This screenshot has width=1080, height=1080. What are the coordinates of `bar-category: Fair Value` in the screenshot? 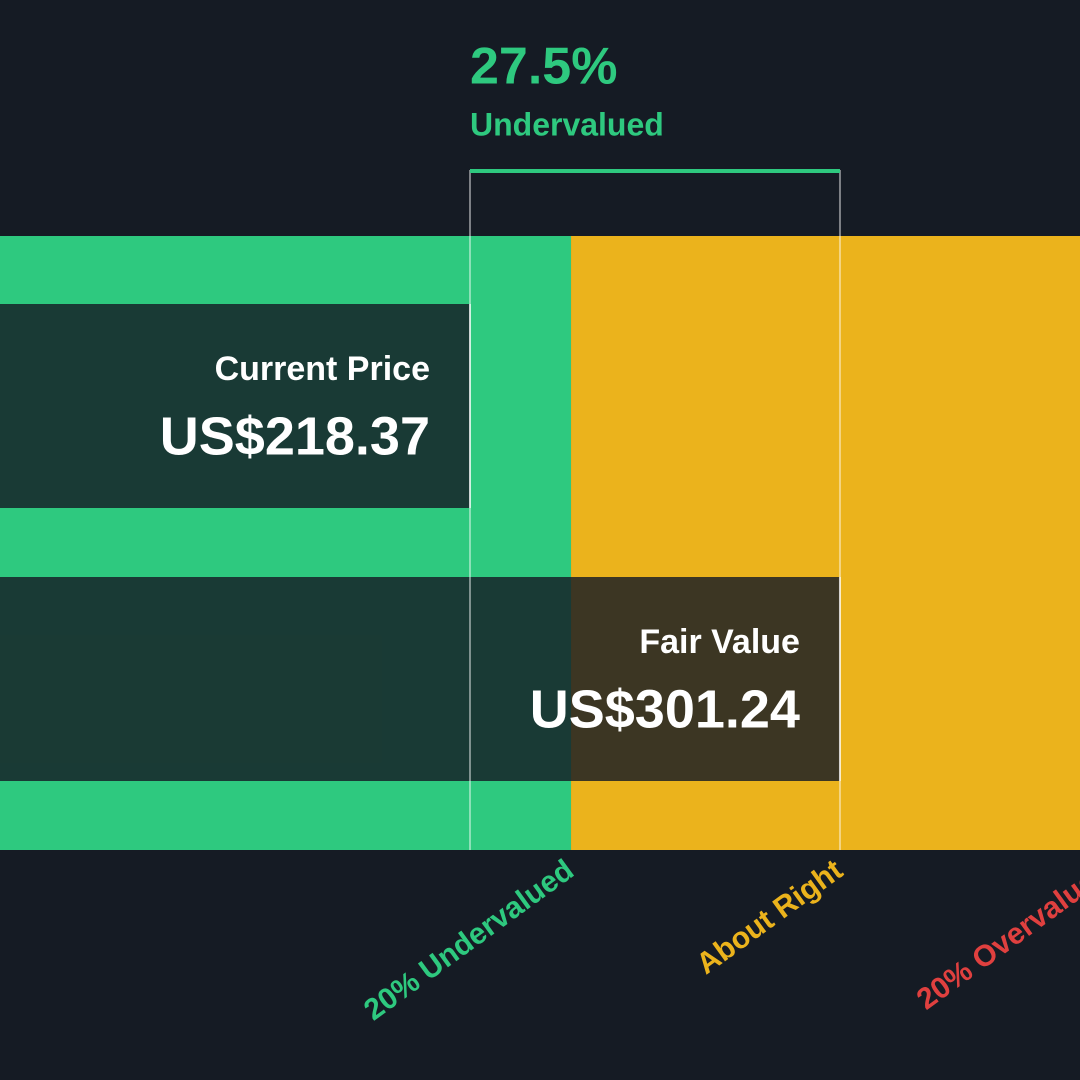 It's located at (719, 642).